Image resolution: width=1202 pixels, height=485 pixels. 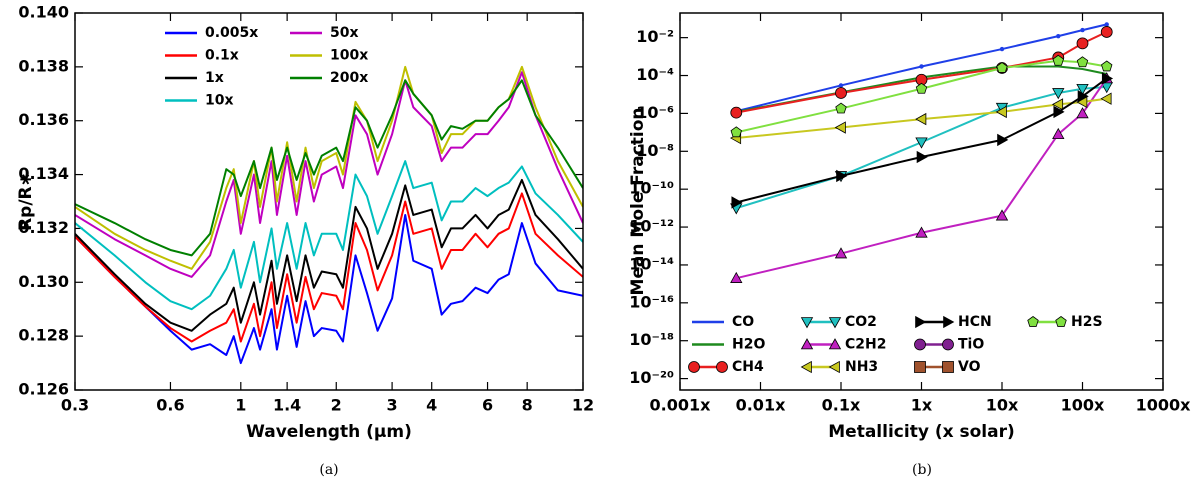 What do you see at coordinates (336, 405) in the screenshot?
I see `x-tick-label: 2` at bounding box center [336, 405].